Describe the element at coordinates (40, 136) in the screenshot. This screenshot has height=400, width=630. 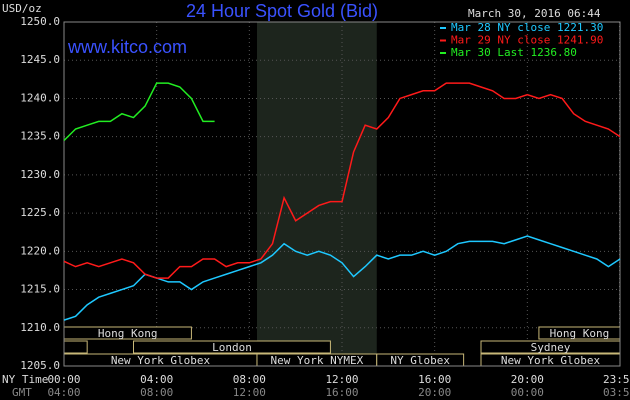
I see `y-tick-label: 1235.0` at that location.